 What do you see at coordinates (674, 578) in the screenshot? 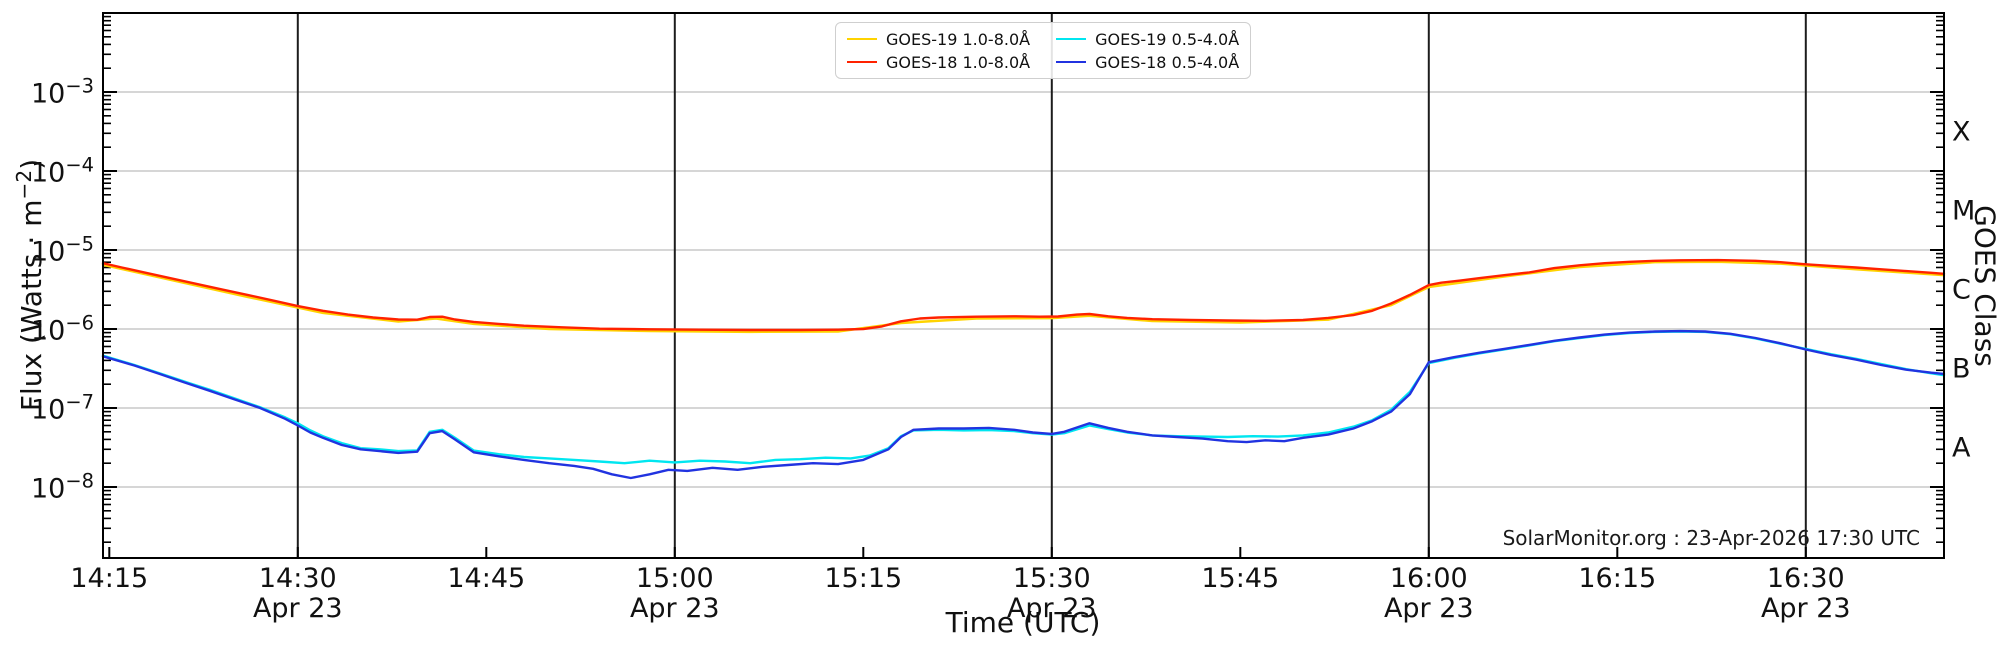
I see `x-tick-label: 15:00` at bounding box center [674, 578].